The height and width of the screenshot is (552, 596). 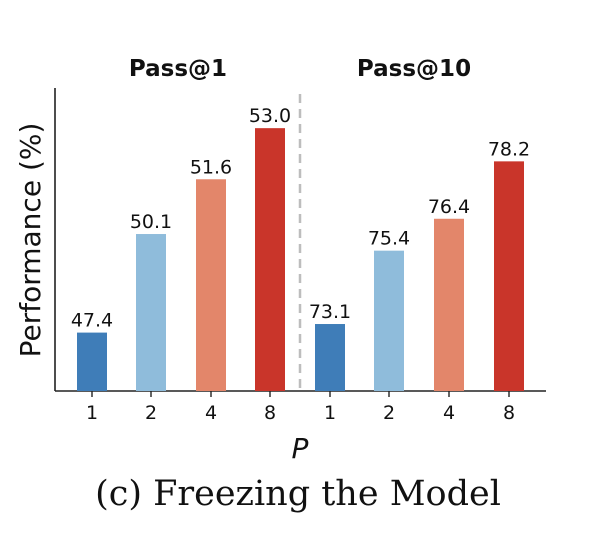 I want to click on data-label: 47.4, so click(x=92, y=321).